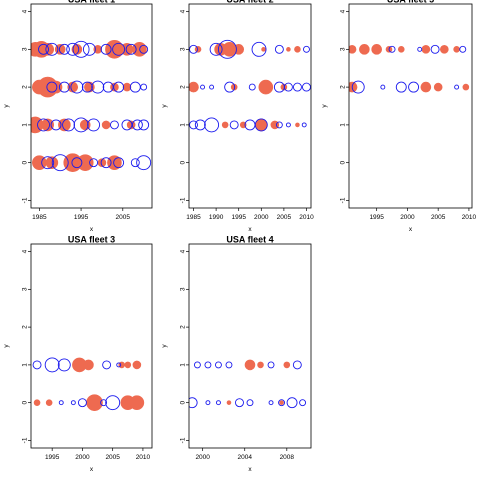 The width and height of the screenshot is (480, 480). What do you see at coordinates (164, 346) in the screenshot?
I see `y-axis-label: y` at bounding box center [164, 346].